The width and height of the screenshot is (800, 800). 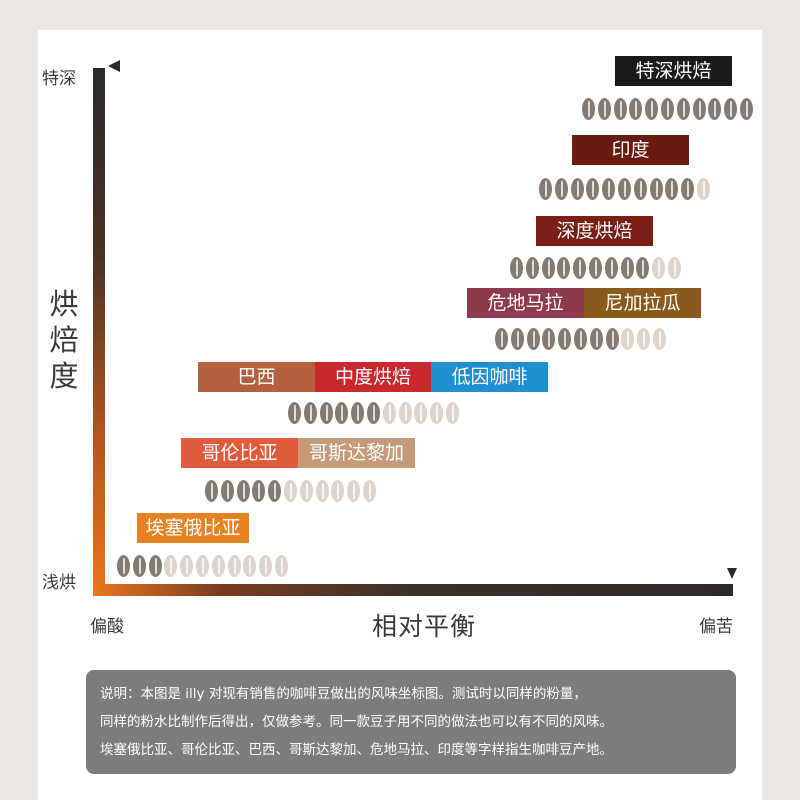 What do you see at coordinates (114, 66) in the screenshot?
I see `y-axis-arrow-icon` at bounding box center [114, 66].